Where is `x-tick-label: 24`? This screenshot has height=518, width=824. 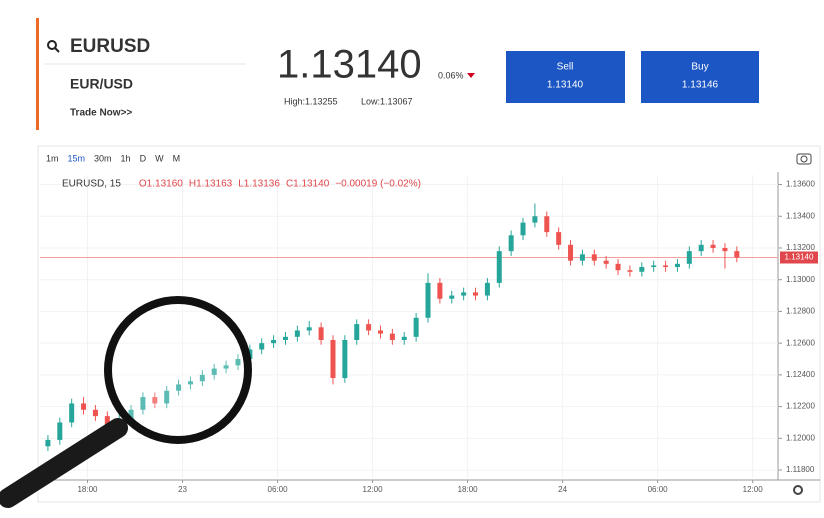
x-tick-label: 24 is located at coordinates (562, 489).